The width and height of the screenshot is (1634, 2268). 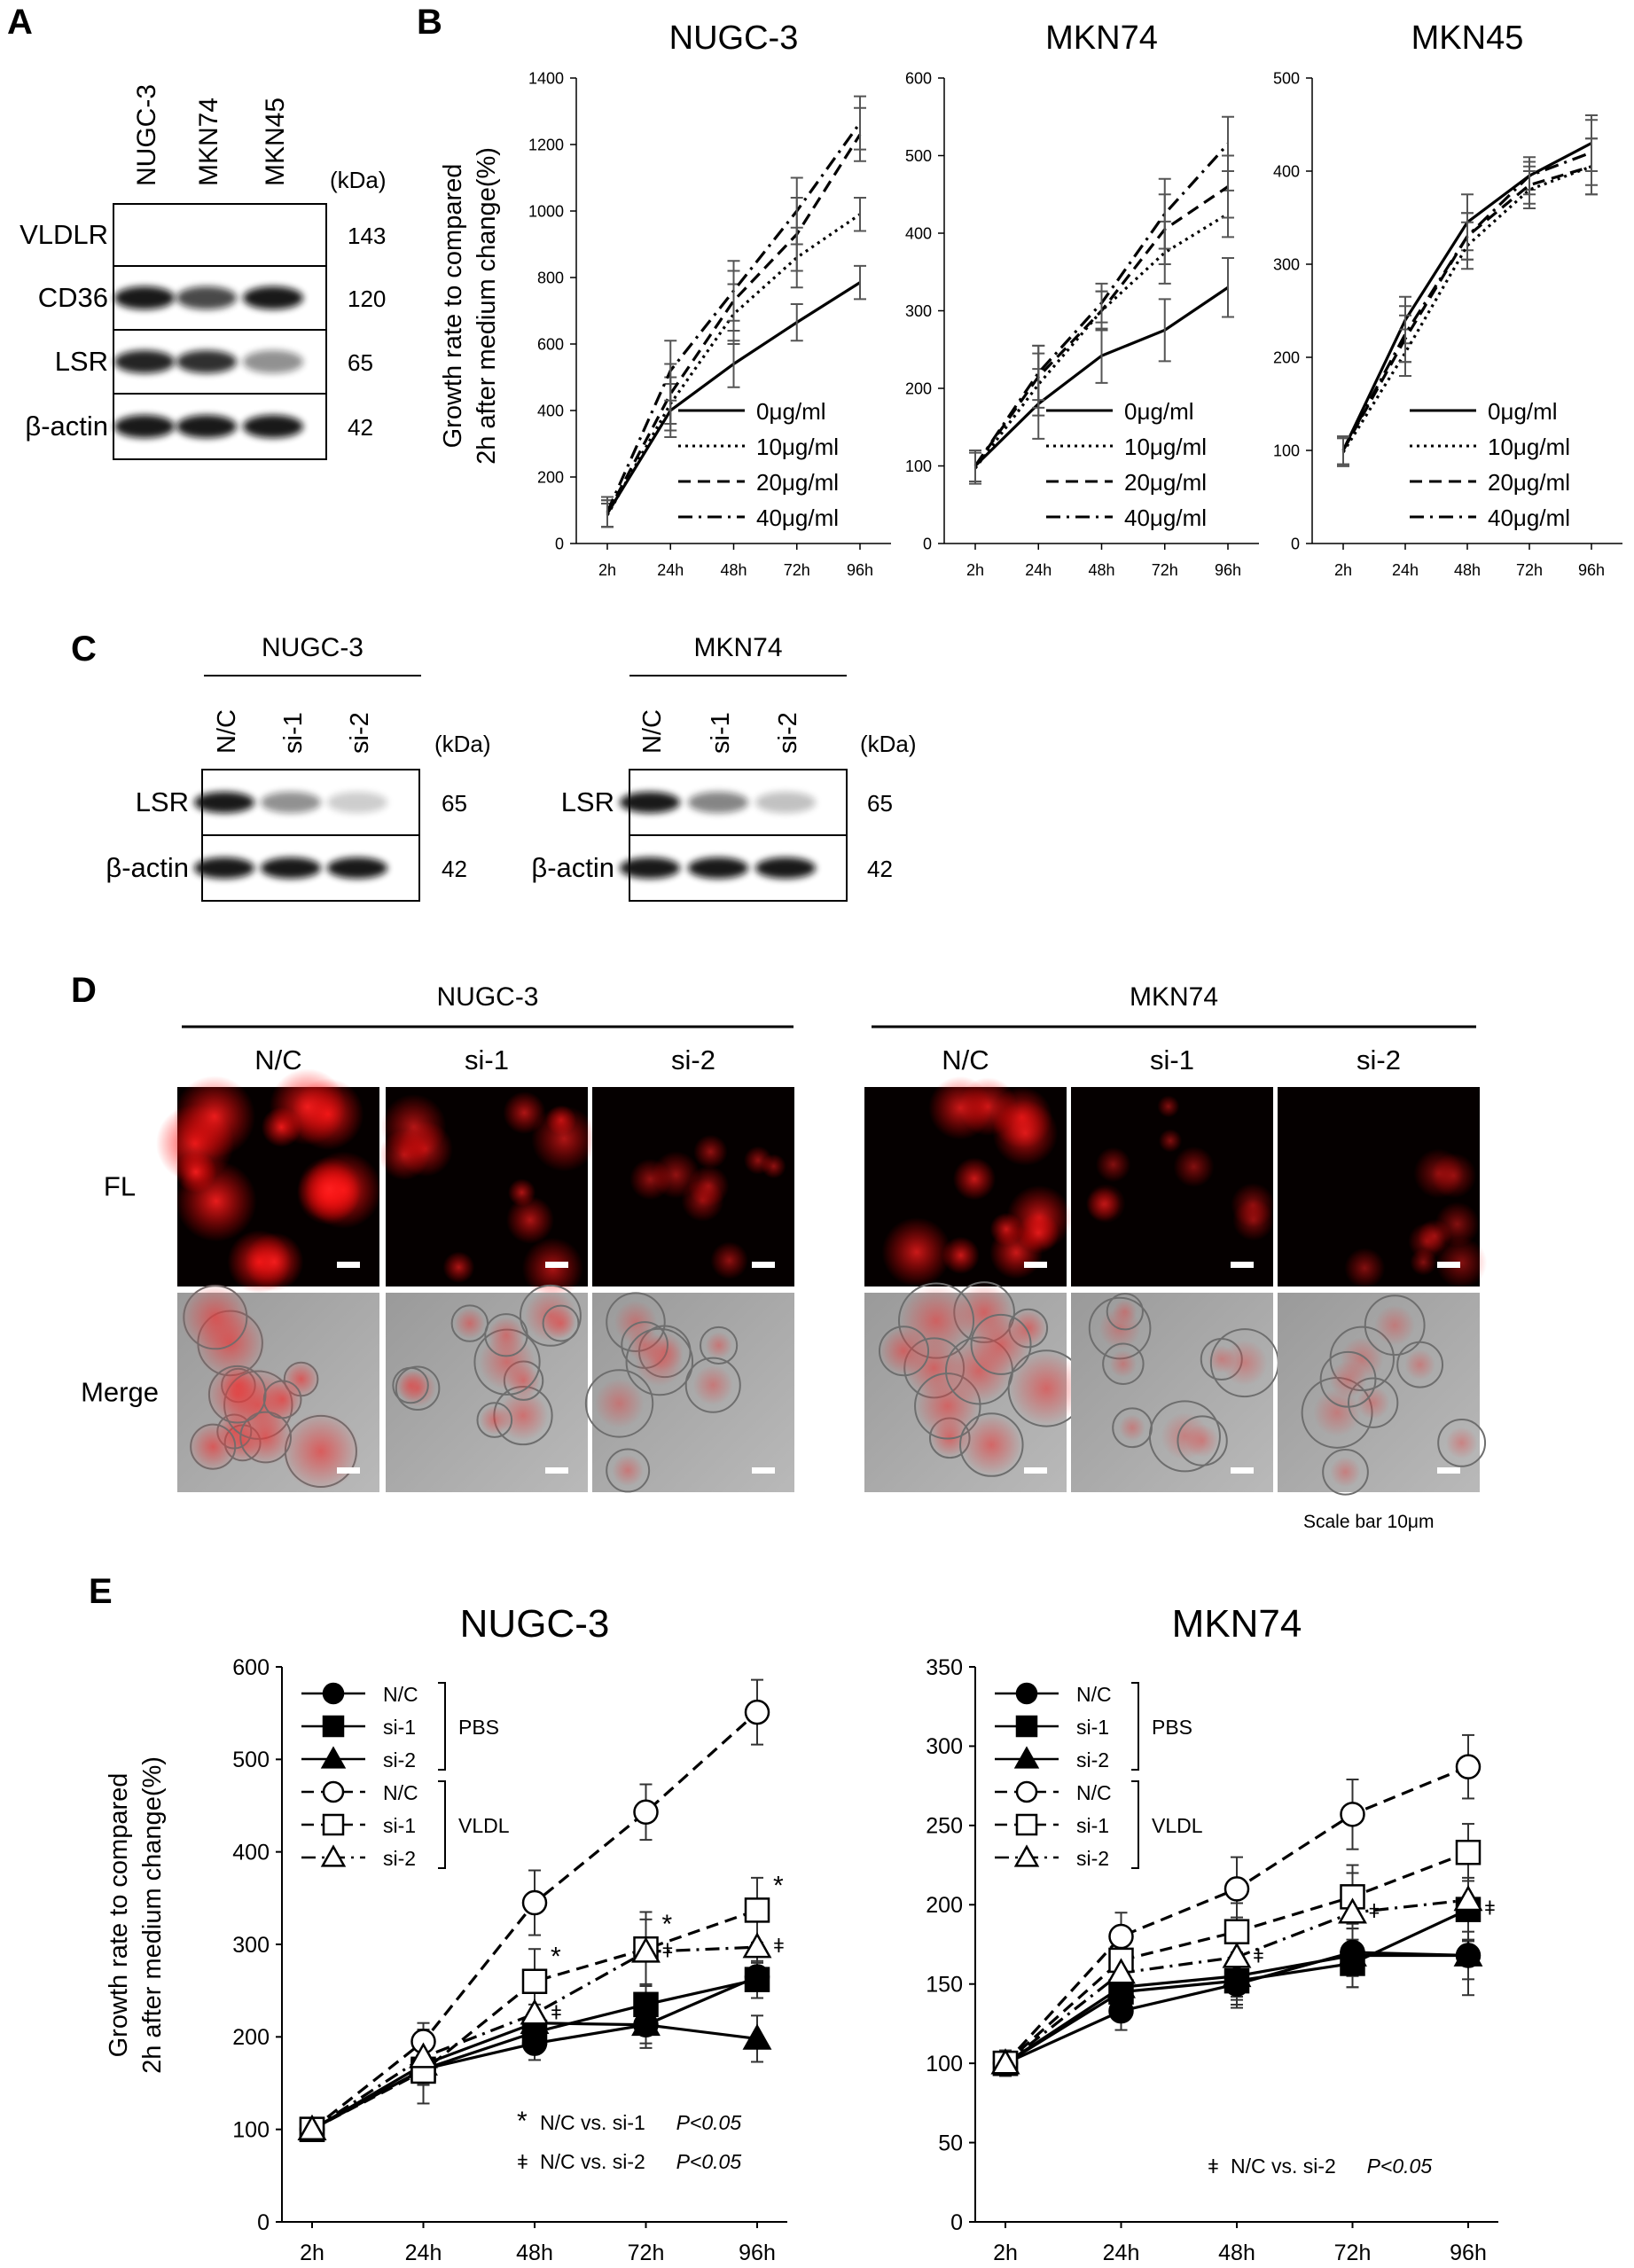 What do you see at coordinates (360, 733) in the screenshot?
I see `lane-label: si-2` at bounding box center [360, 733].